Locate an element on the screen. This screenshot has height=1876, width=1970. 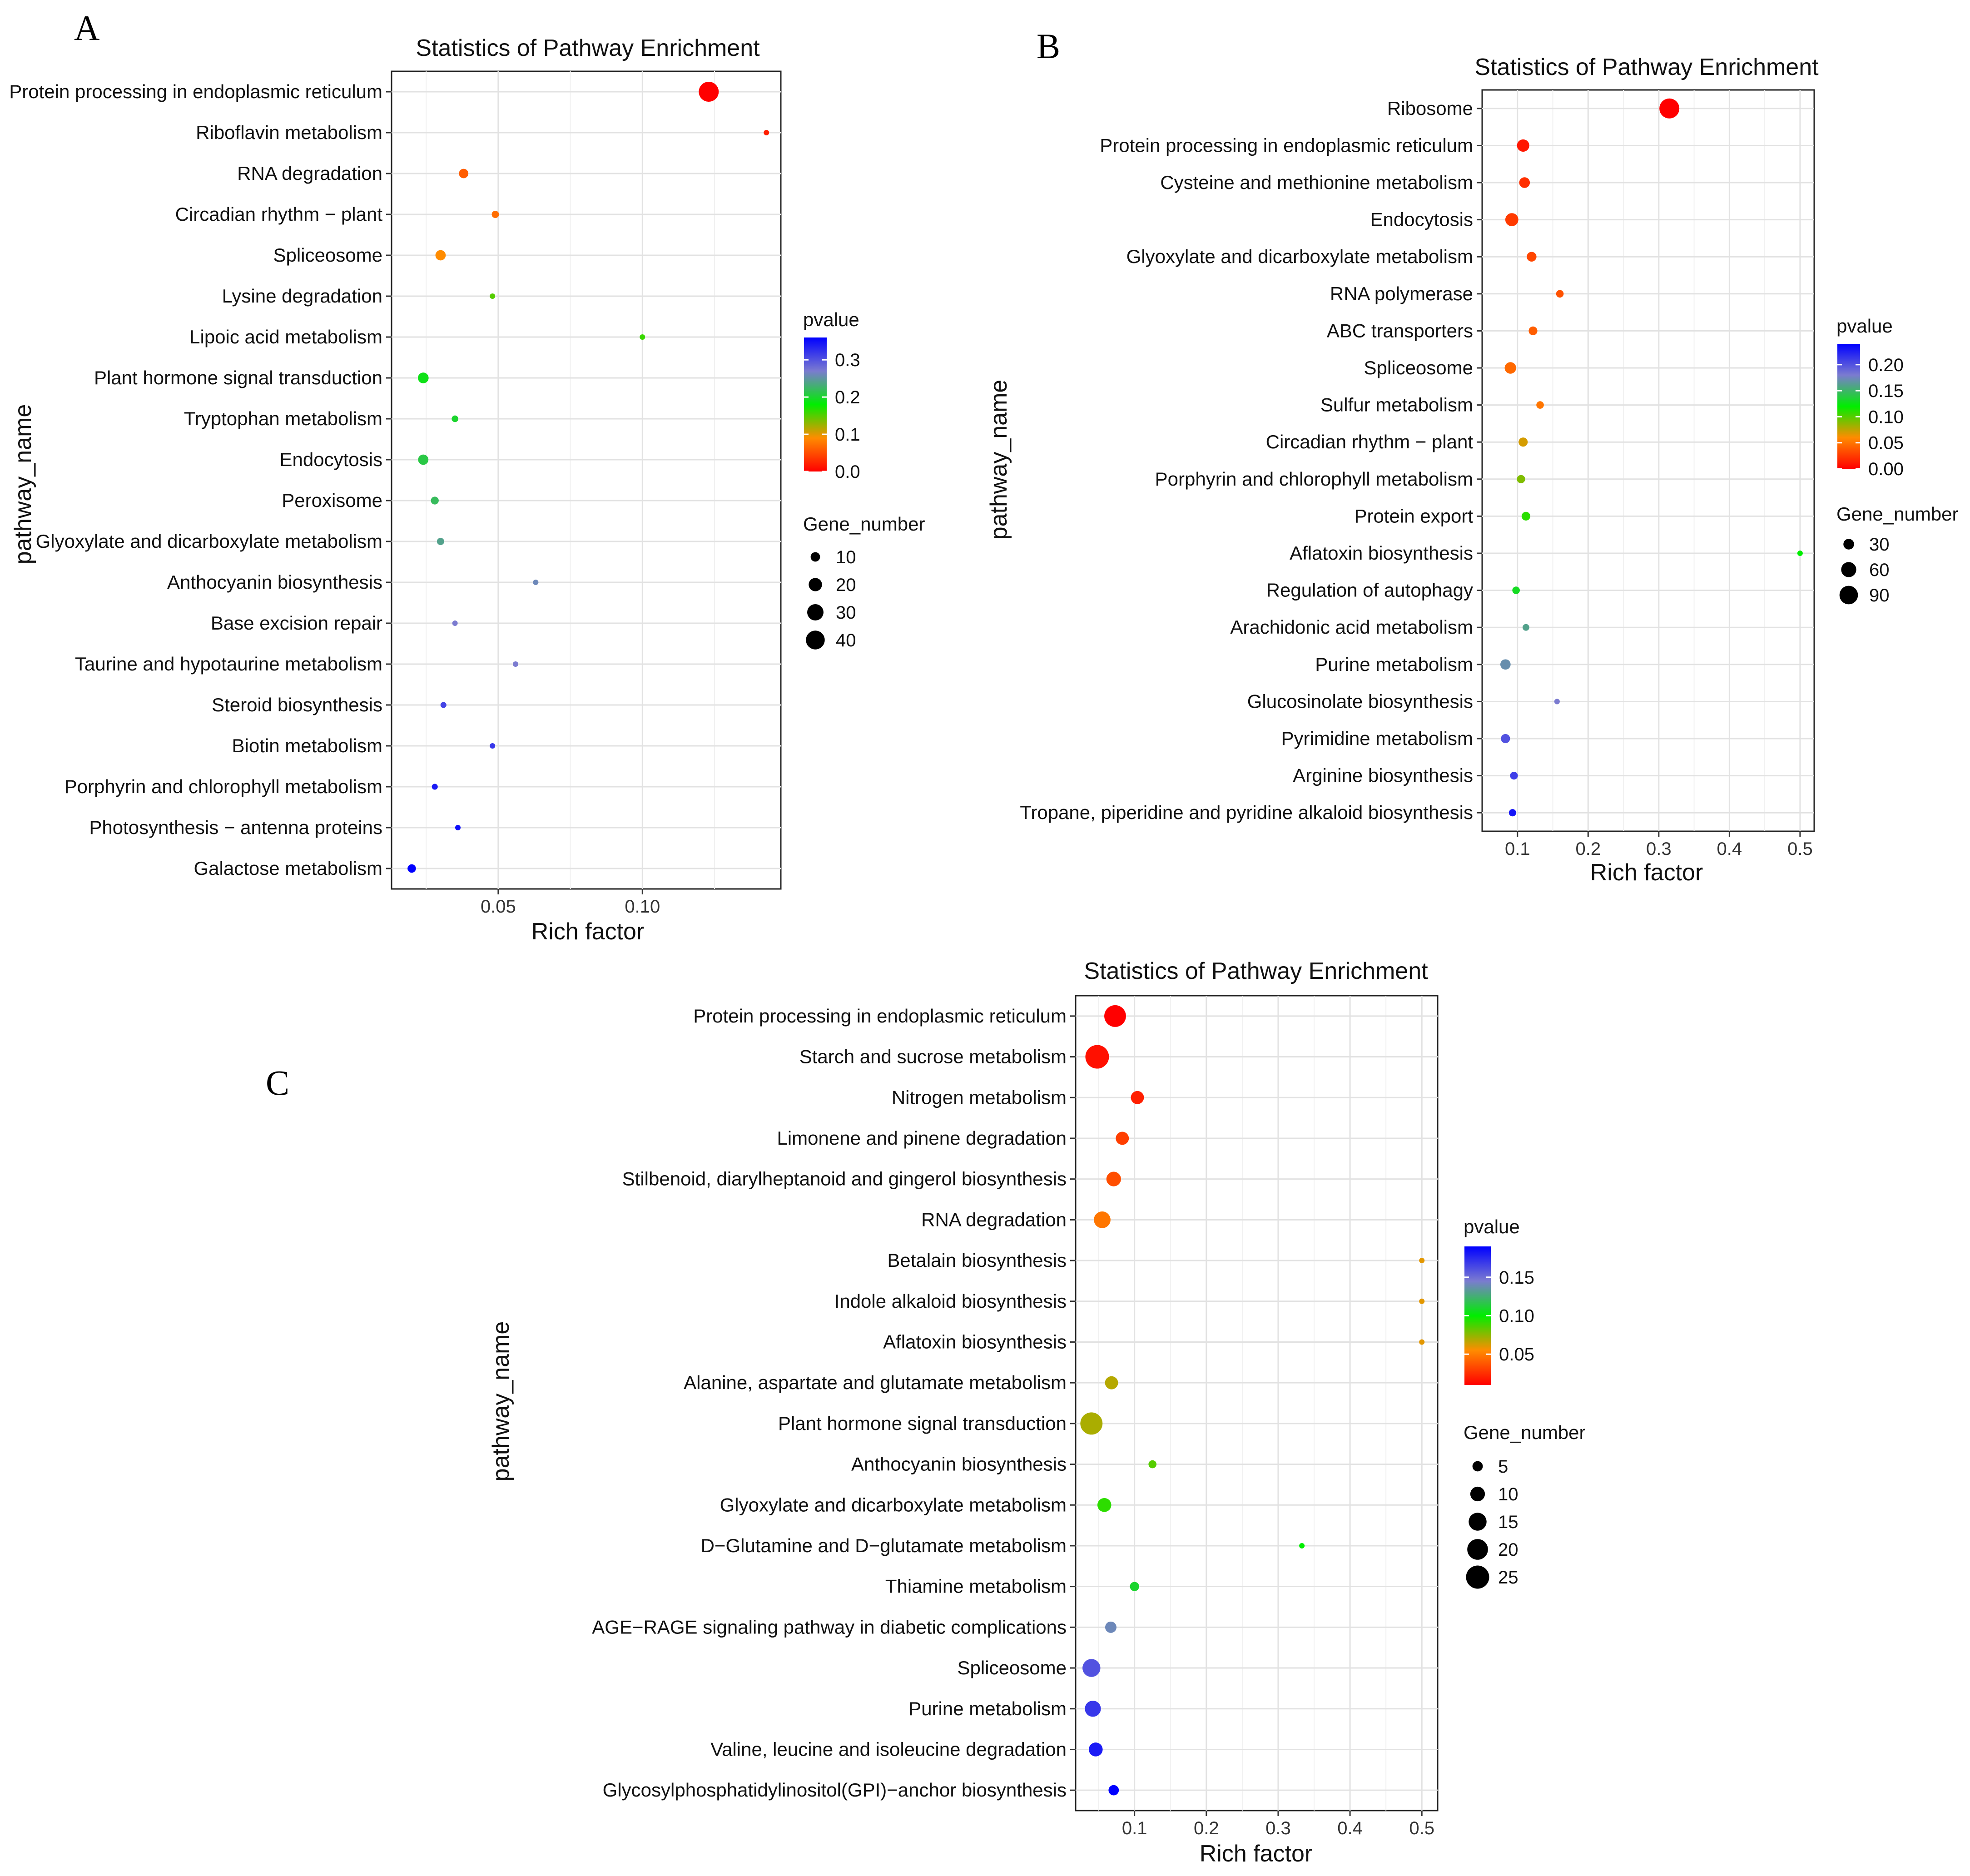
pathway-label: Peroxisome is located at coordinates (332, 500).